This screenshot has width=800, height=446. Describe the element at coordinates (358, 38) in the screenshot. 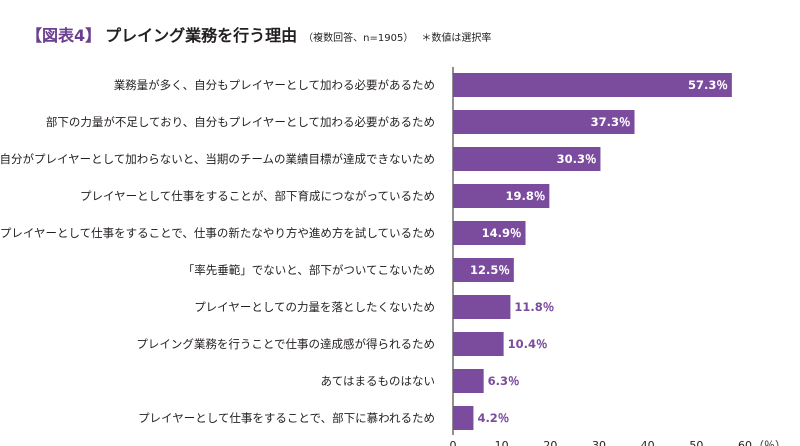

I see `chart-subtitle: （複数回答、n=1905）` at that location.